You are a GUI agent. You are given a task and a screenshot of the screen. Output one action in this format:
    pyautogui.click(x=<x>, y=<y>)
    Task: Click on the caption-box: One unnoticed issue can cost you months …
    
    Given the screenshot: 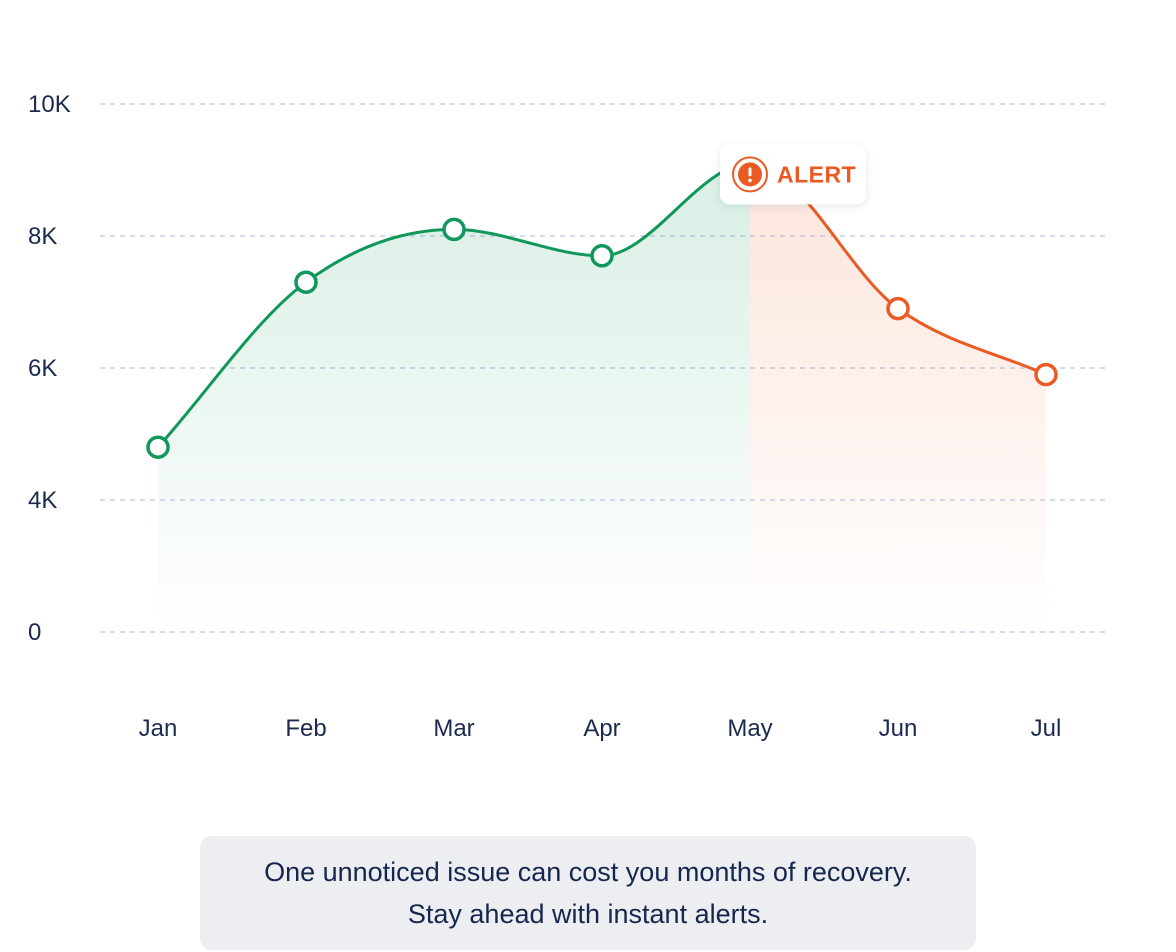 What is the action you would take?
    pyautogui.click(x=588, y=893)
    